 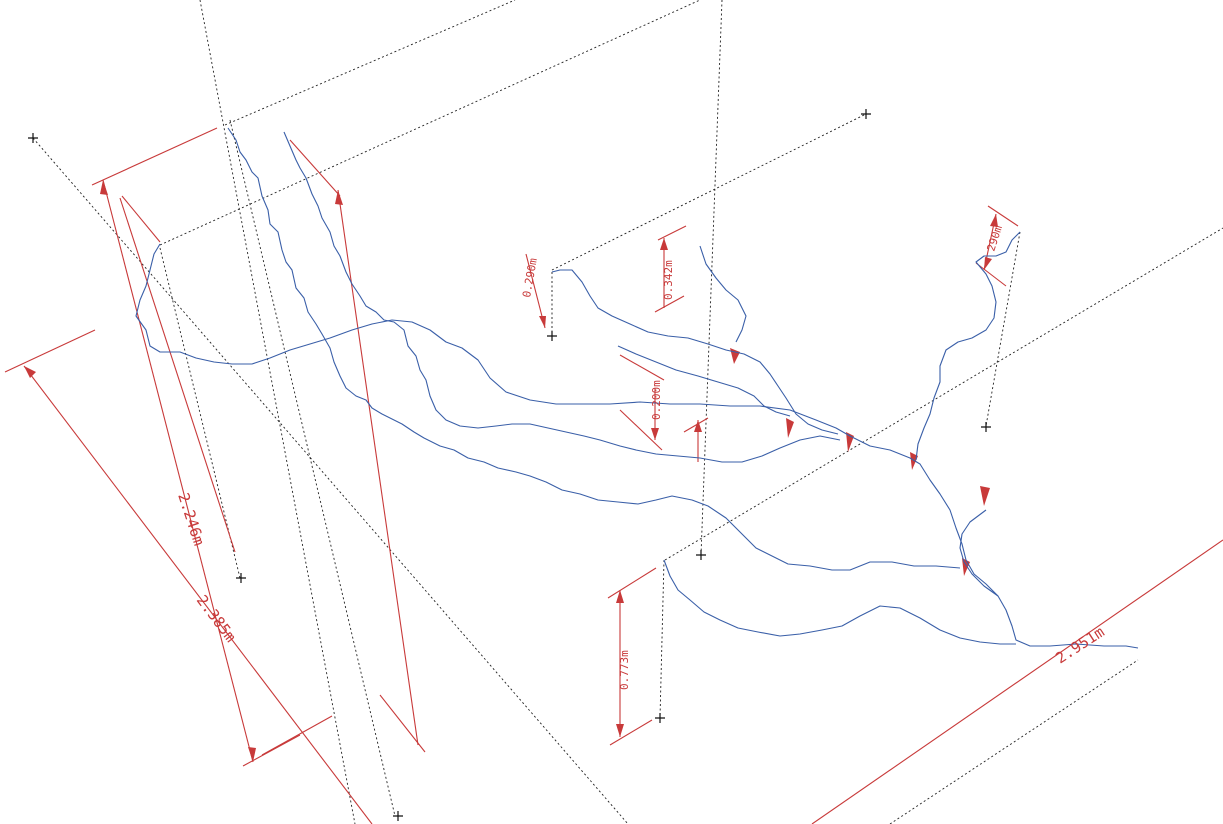 What do you see at coordinates (994, 238) in the screenshot?
I see `dim-label-right-top: 290m` at bounding box center [994, 238].